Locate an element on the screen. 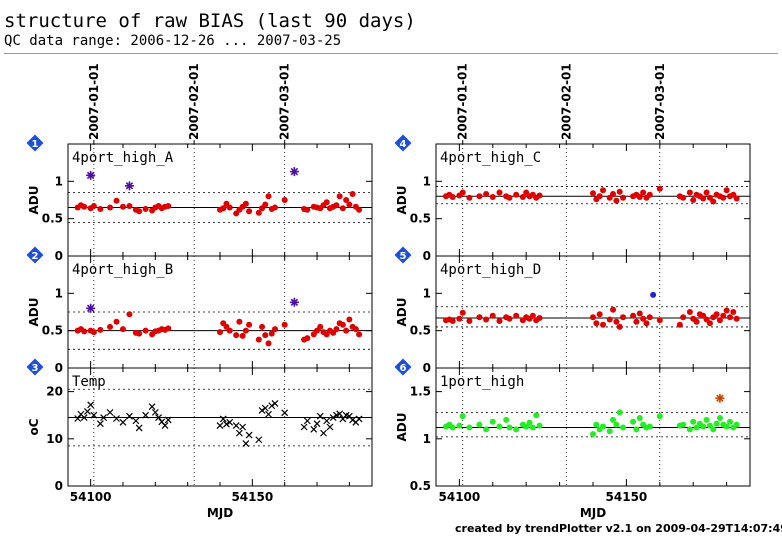 The height and width of the screenshot is (542, 782). chart-title: structure of raw BIAS (last 90 days) is located at coordinates (210, 21).